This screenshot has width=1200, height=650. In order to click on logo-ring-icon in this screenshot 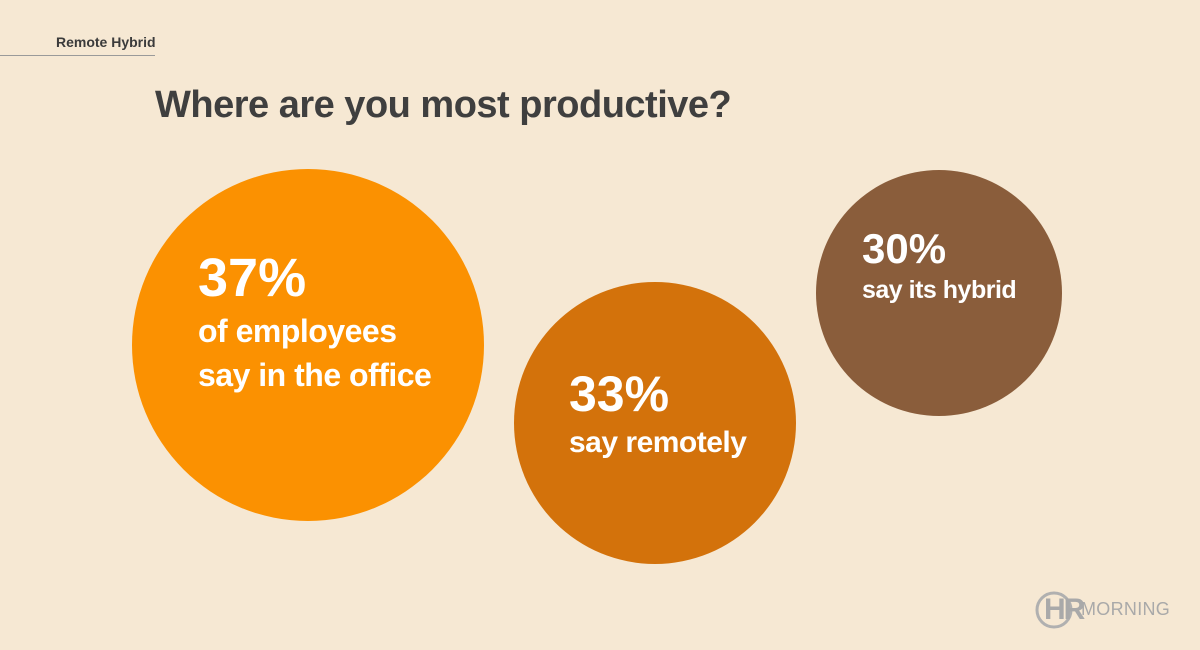, I will do `click(1054, 610)`.